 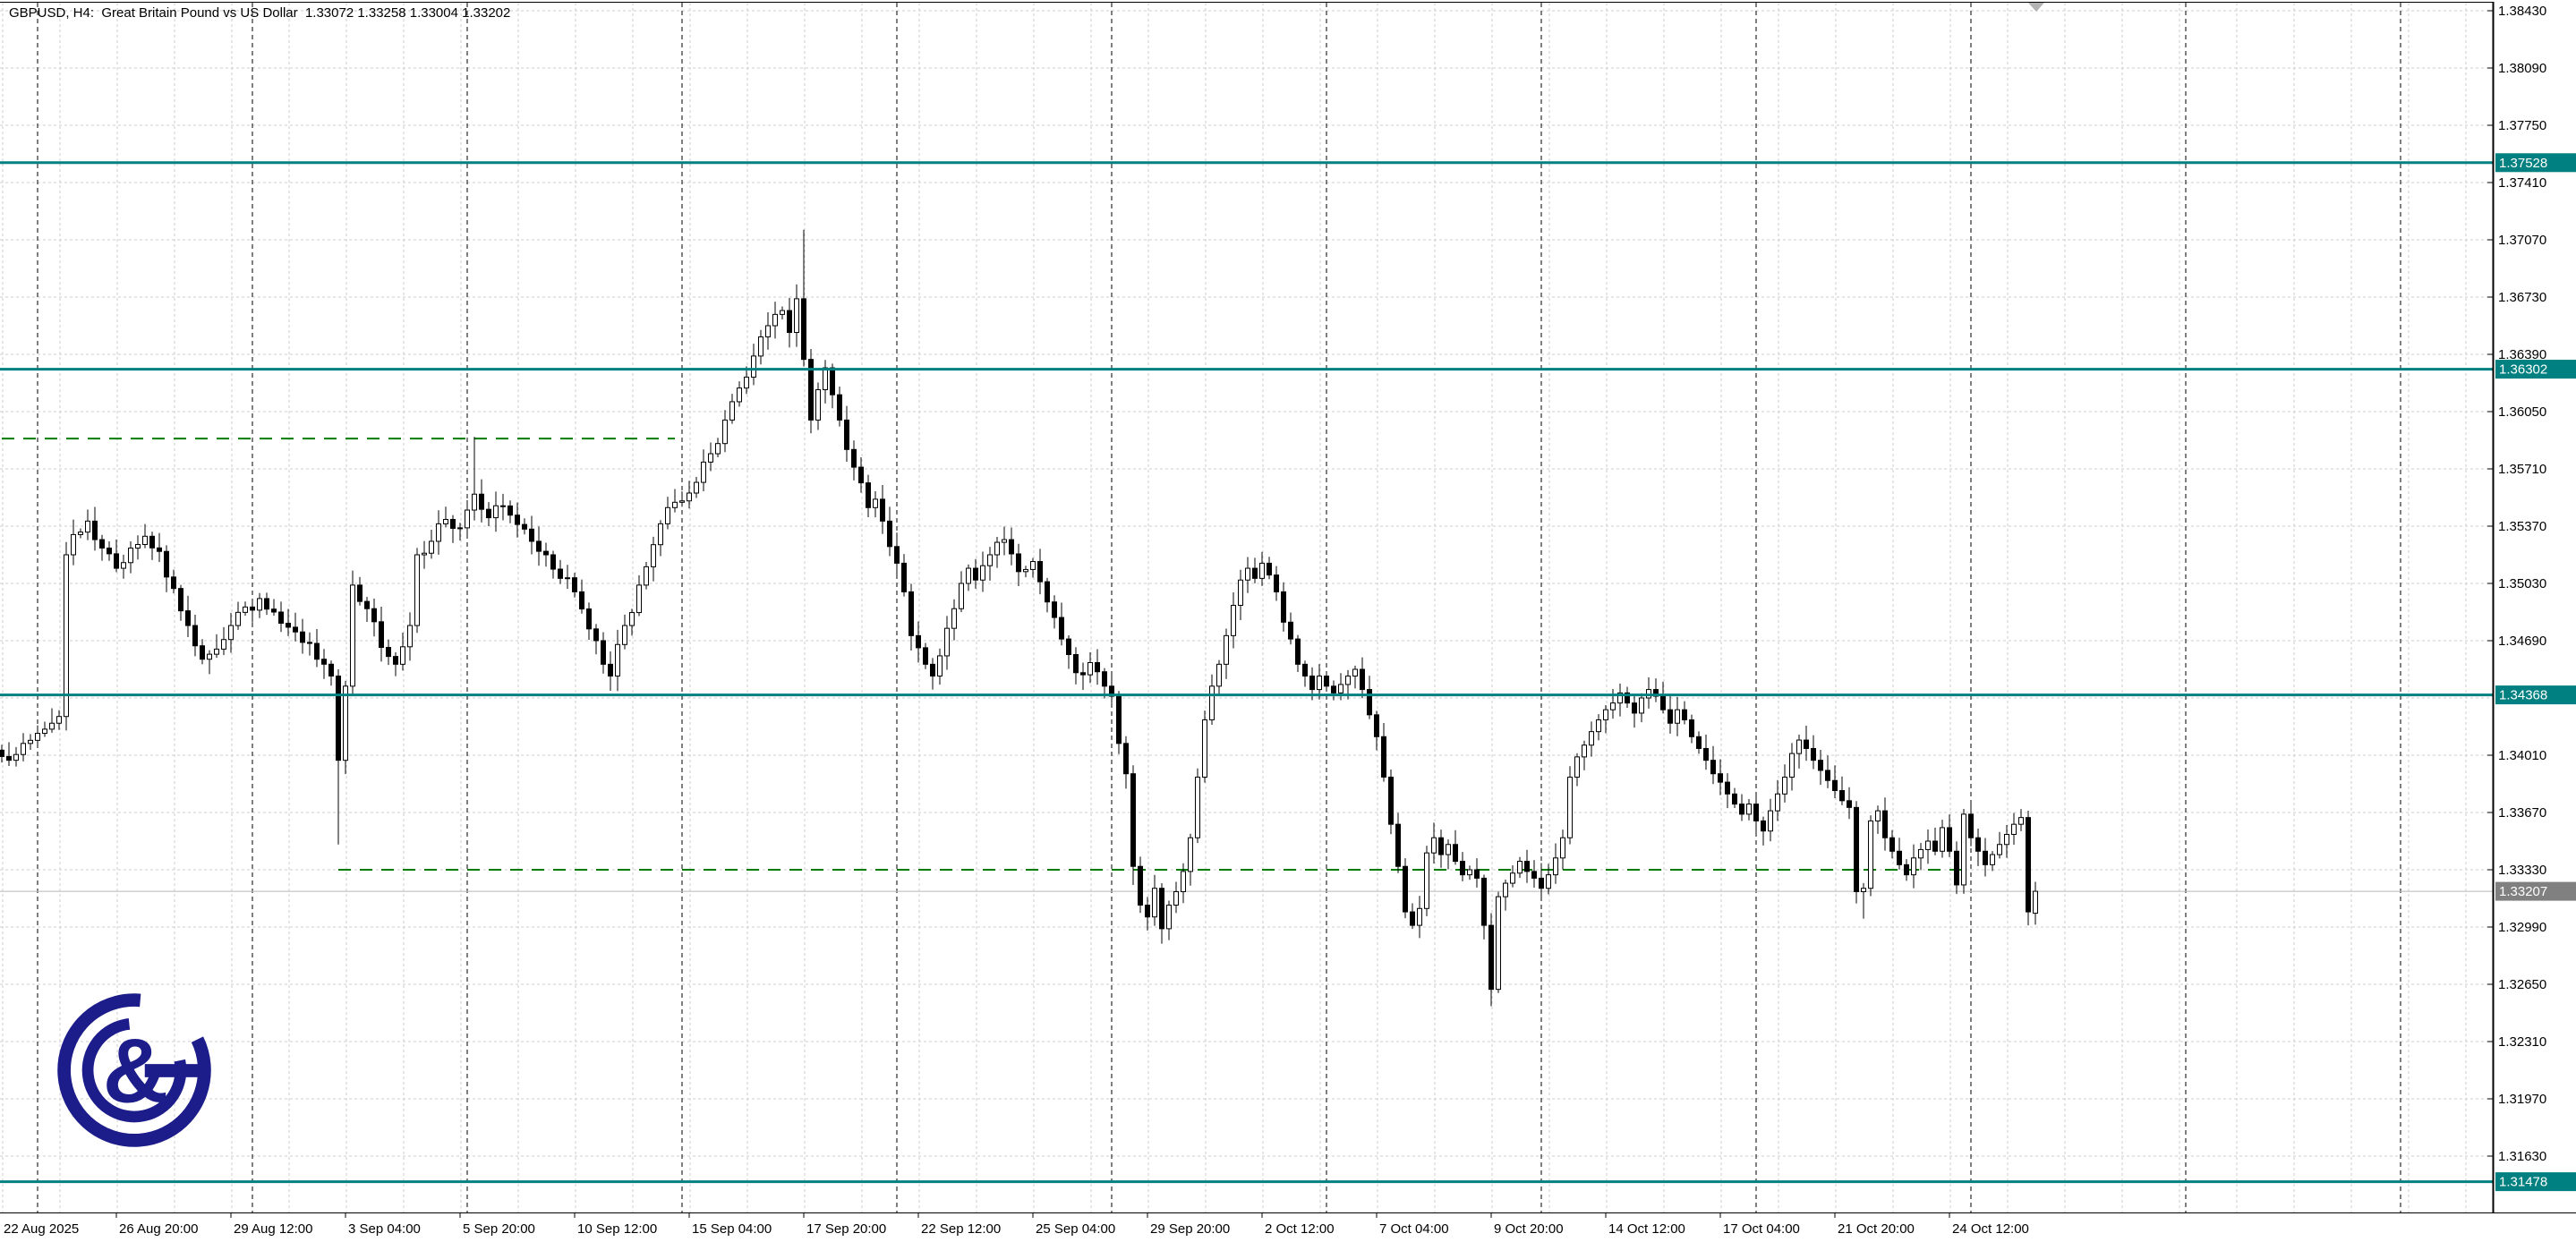 What do you see at coordinates (1876, 1229) in the screenshot?
I see `time-tick-label: 21 Oct 20:00` at bounding box center [1876, 1229].